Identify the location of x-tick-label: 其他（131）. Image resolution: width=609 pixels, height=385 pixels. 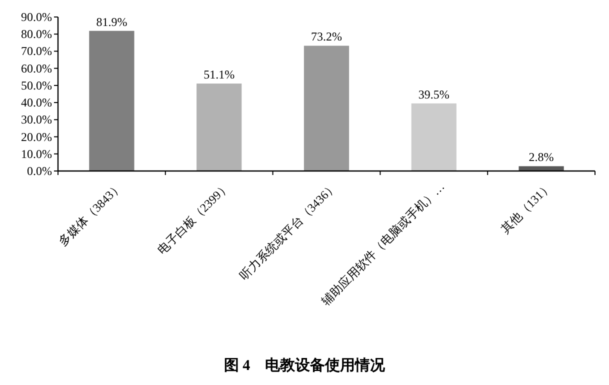
(526, 207).